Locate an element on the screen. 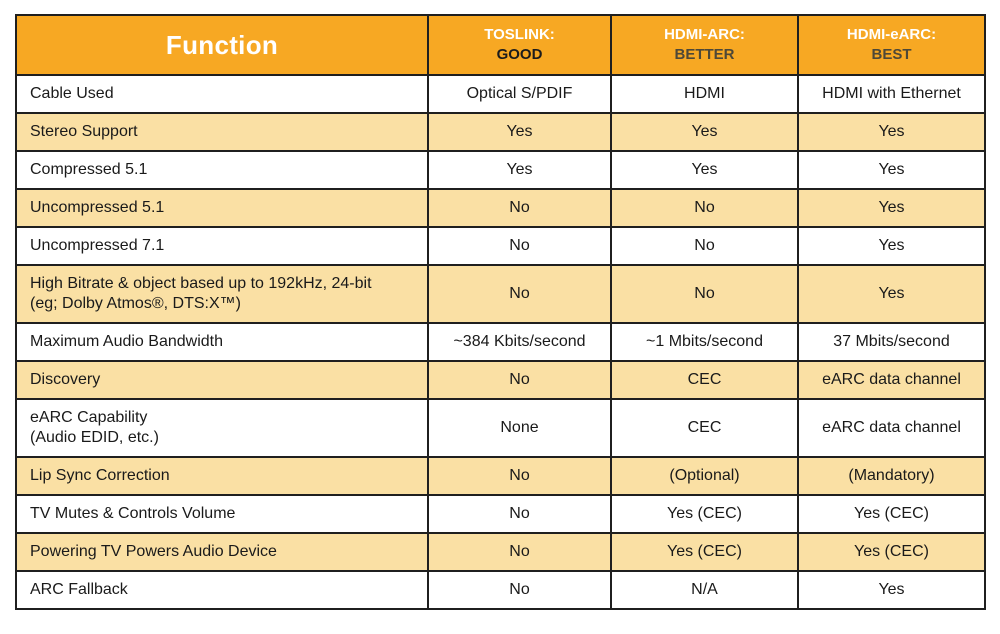 The image size is (1000, 634). table-row-uncompressed-7-1: Uncompressed 7.1 No No Yes is located at coordinates (500, 246).